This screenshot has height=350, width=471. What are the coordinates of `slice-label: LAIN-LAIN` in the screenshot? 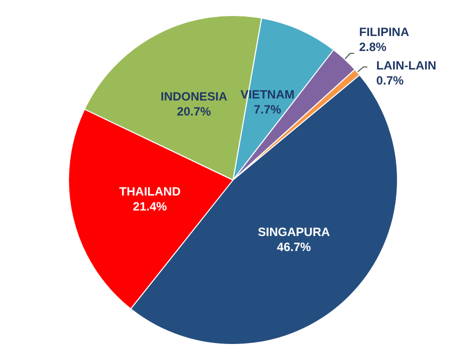 It's located at (406, 65).